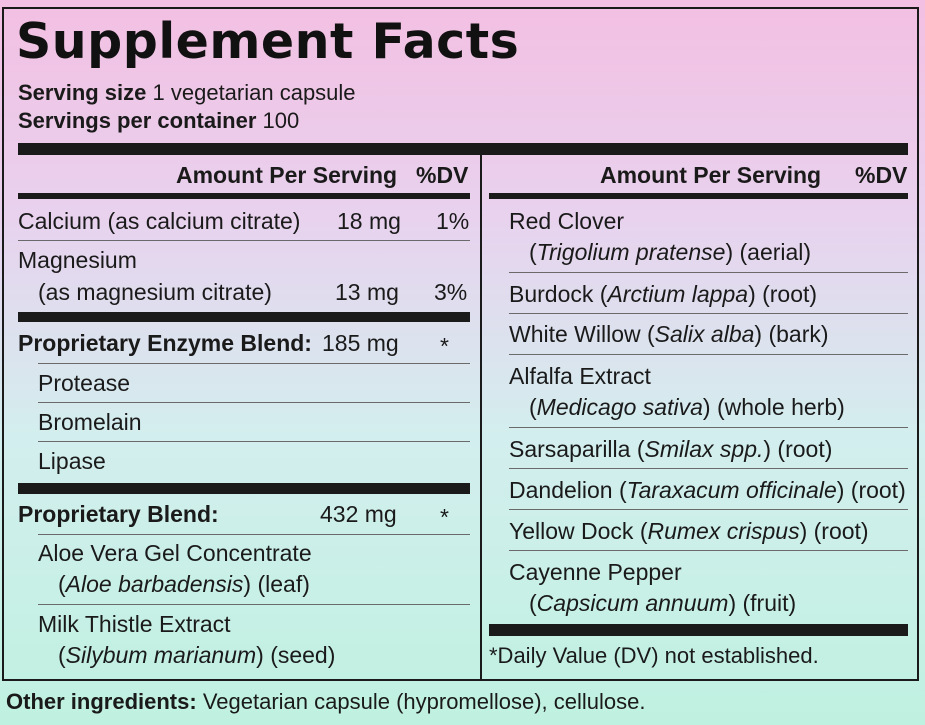 The height and width of the screenshot is (725, 925). Describe the element at coordinates (165, 343) in the screenshot. I see `enzyme-blend-name: Proprietary Enzyme Blend:` at that location.